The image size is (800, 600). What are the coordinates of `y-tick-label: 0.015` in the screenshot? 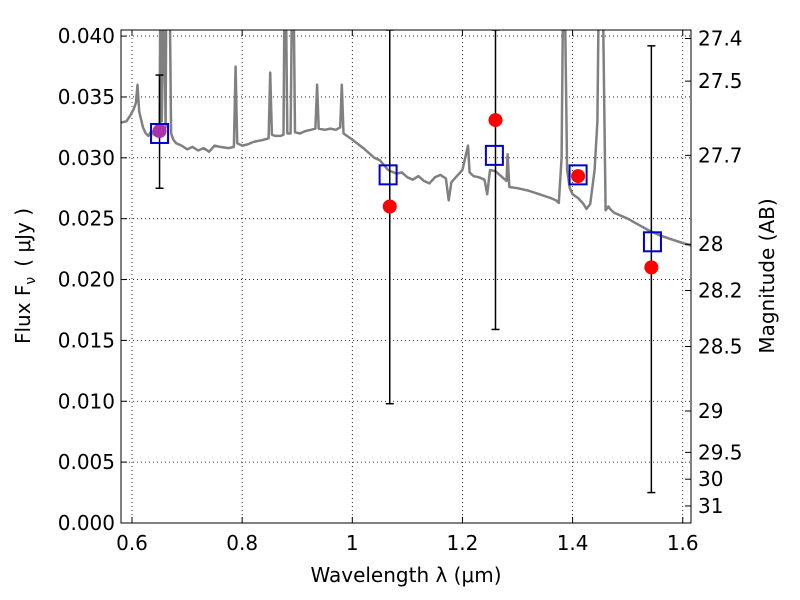 It's located at (86, 340).